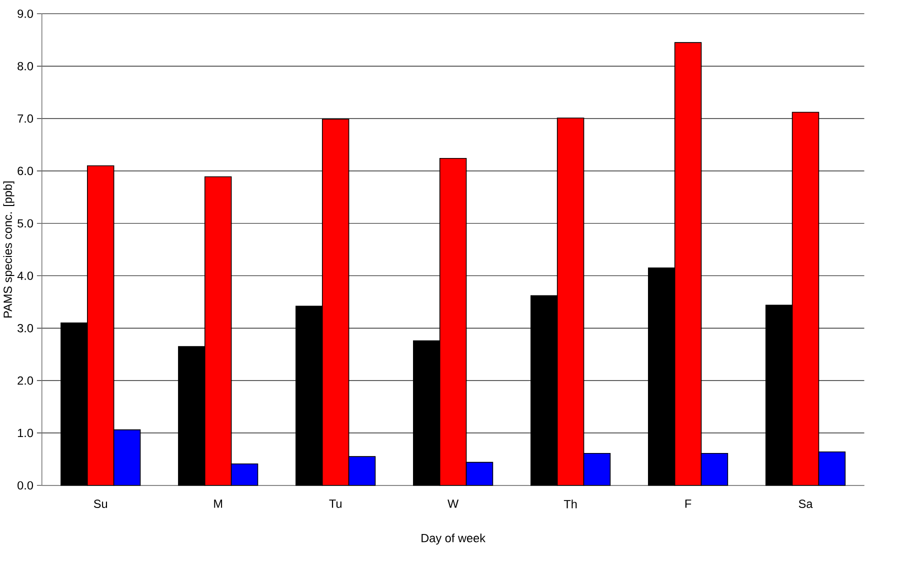 This screenshot has height=567, width=923. Describe the element at coordinates (26, 14) in the screenshot. I see `y-tick-label: 9.0` at that location.